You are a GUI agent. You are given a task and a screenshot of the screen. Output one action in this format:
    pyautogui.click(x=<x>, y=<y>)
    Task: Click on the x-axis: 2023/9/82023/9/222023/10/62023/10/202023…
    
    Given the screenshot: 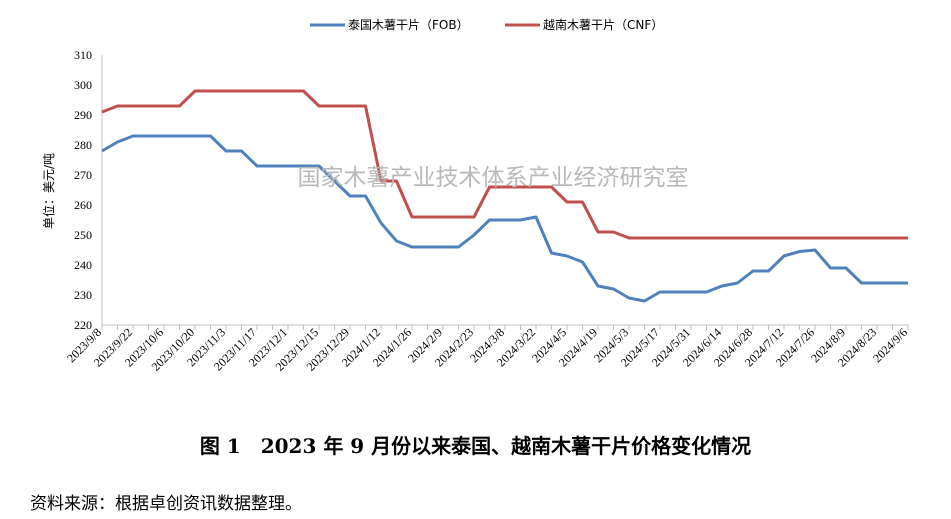 What is the action you would take?
    pyautogui.click(x=487, y=349)
    